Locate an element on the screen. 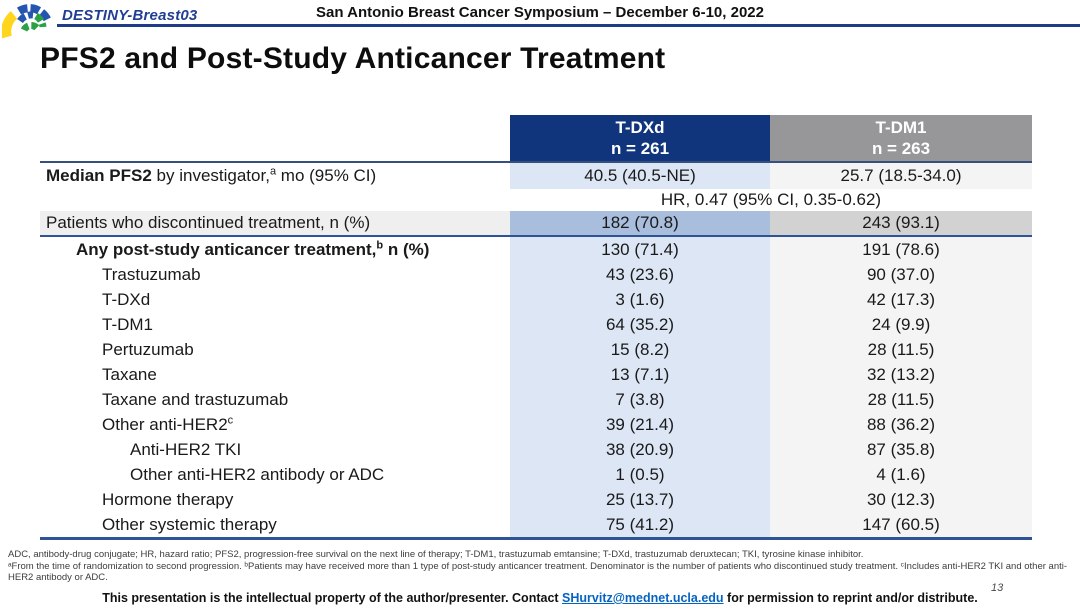 This screenshot has width=1080, height=615. table-row: T-DXd 3 (1.6) 42 (17.3) is located at coordinates (536, 299).